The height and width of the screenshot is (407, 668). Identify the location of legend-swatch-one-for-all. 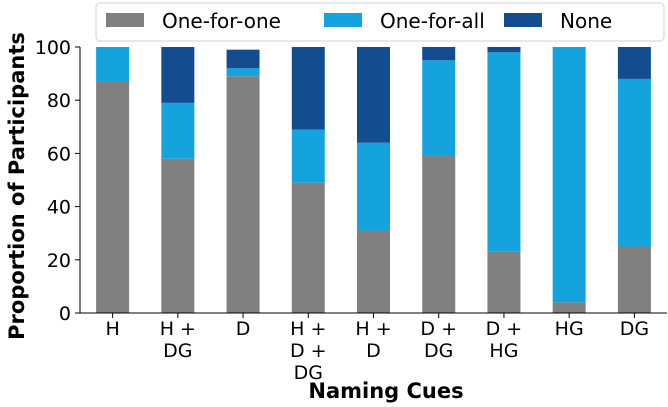
(343, 20).